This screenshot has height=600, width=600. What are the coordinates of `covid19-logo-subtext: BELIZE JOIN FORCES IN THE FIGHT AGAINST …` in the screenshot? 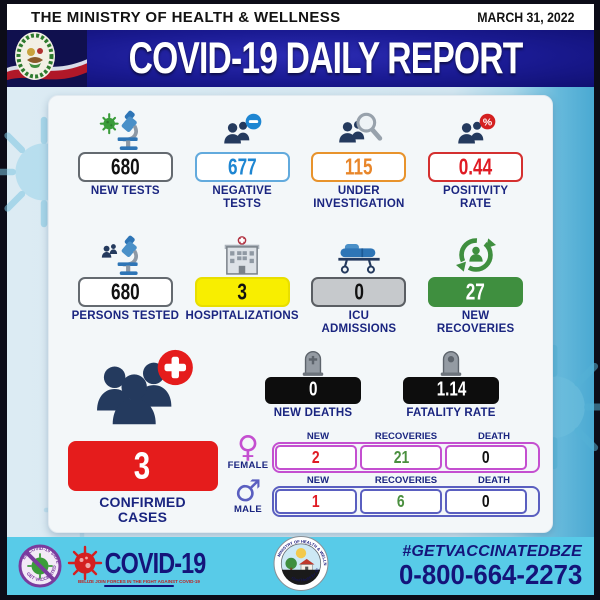 It's located at (139, 581).